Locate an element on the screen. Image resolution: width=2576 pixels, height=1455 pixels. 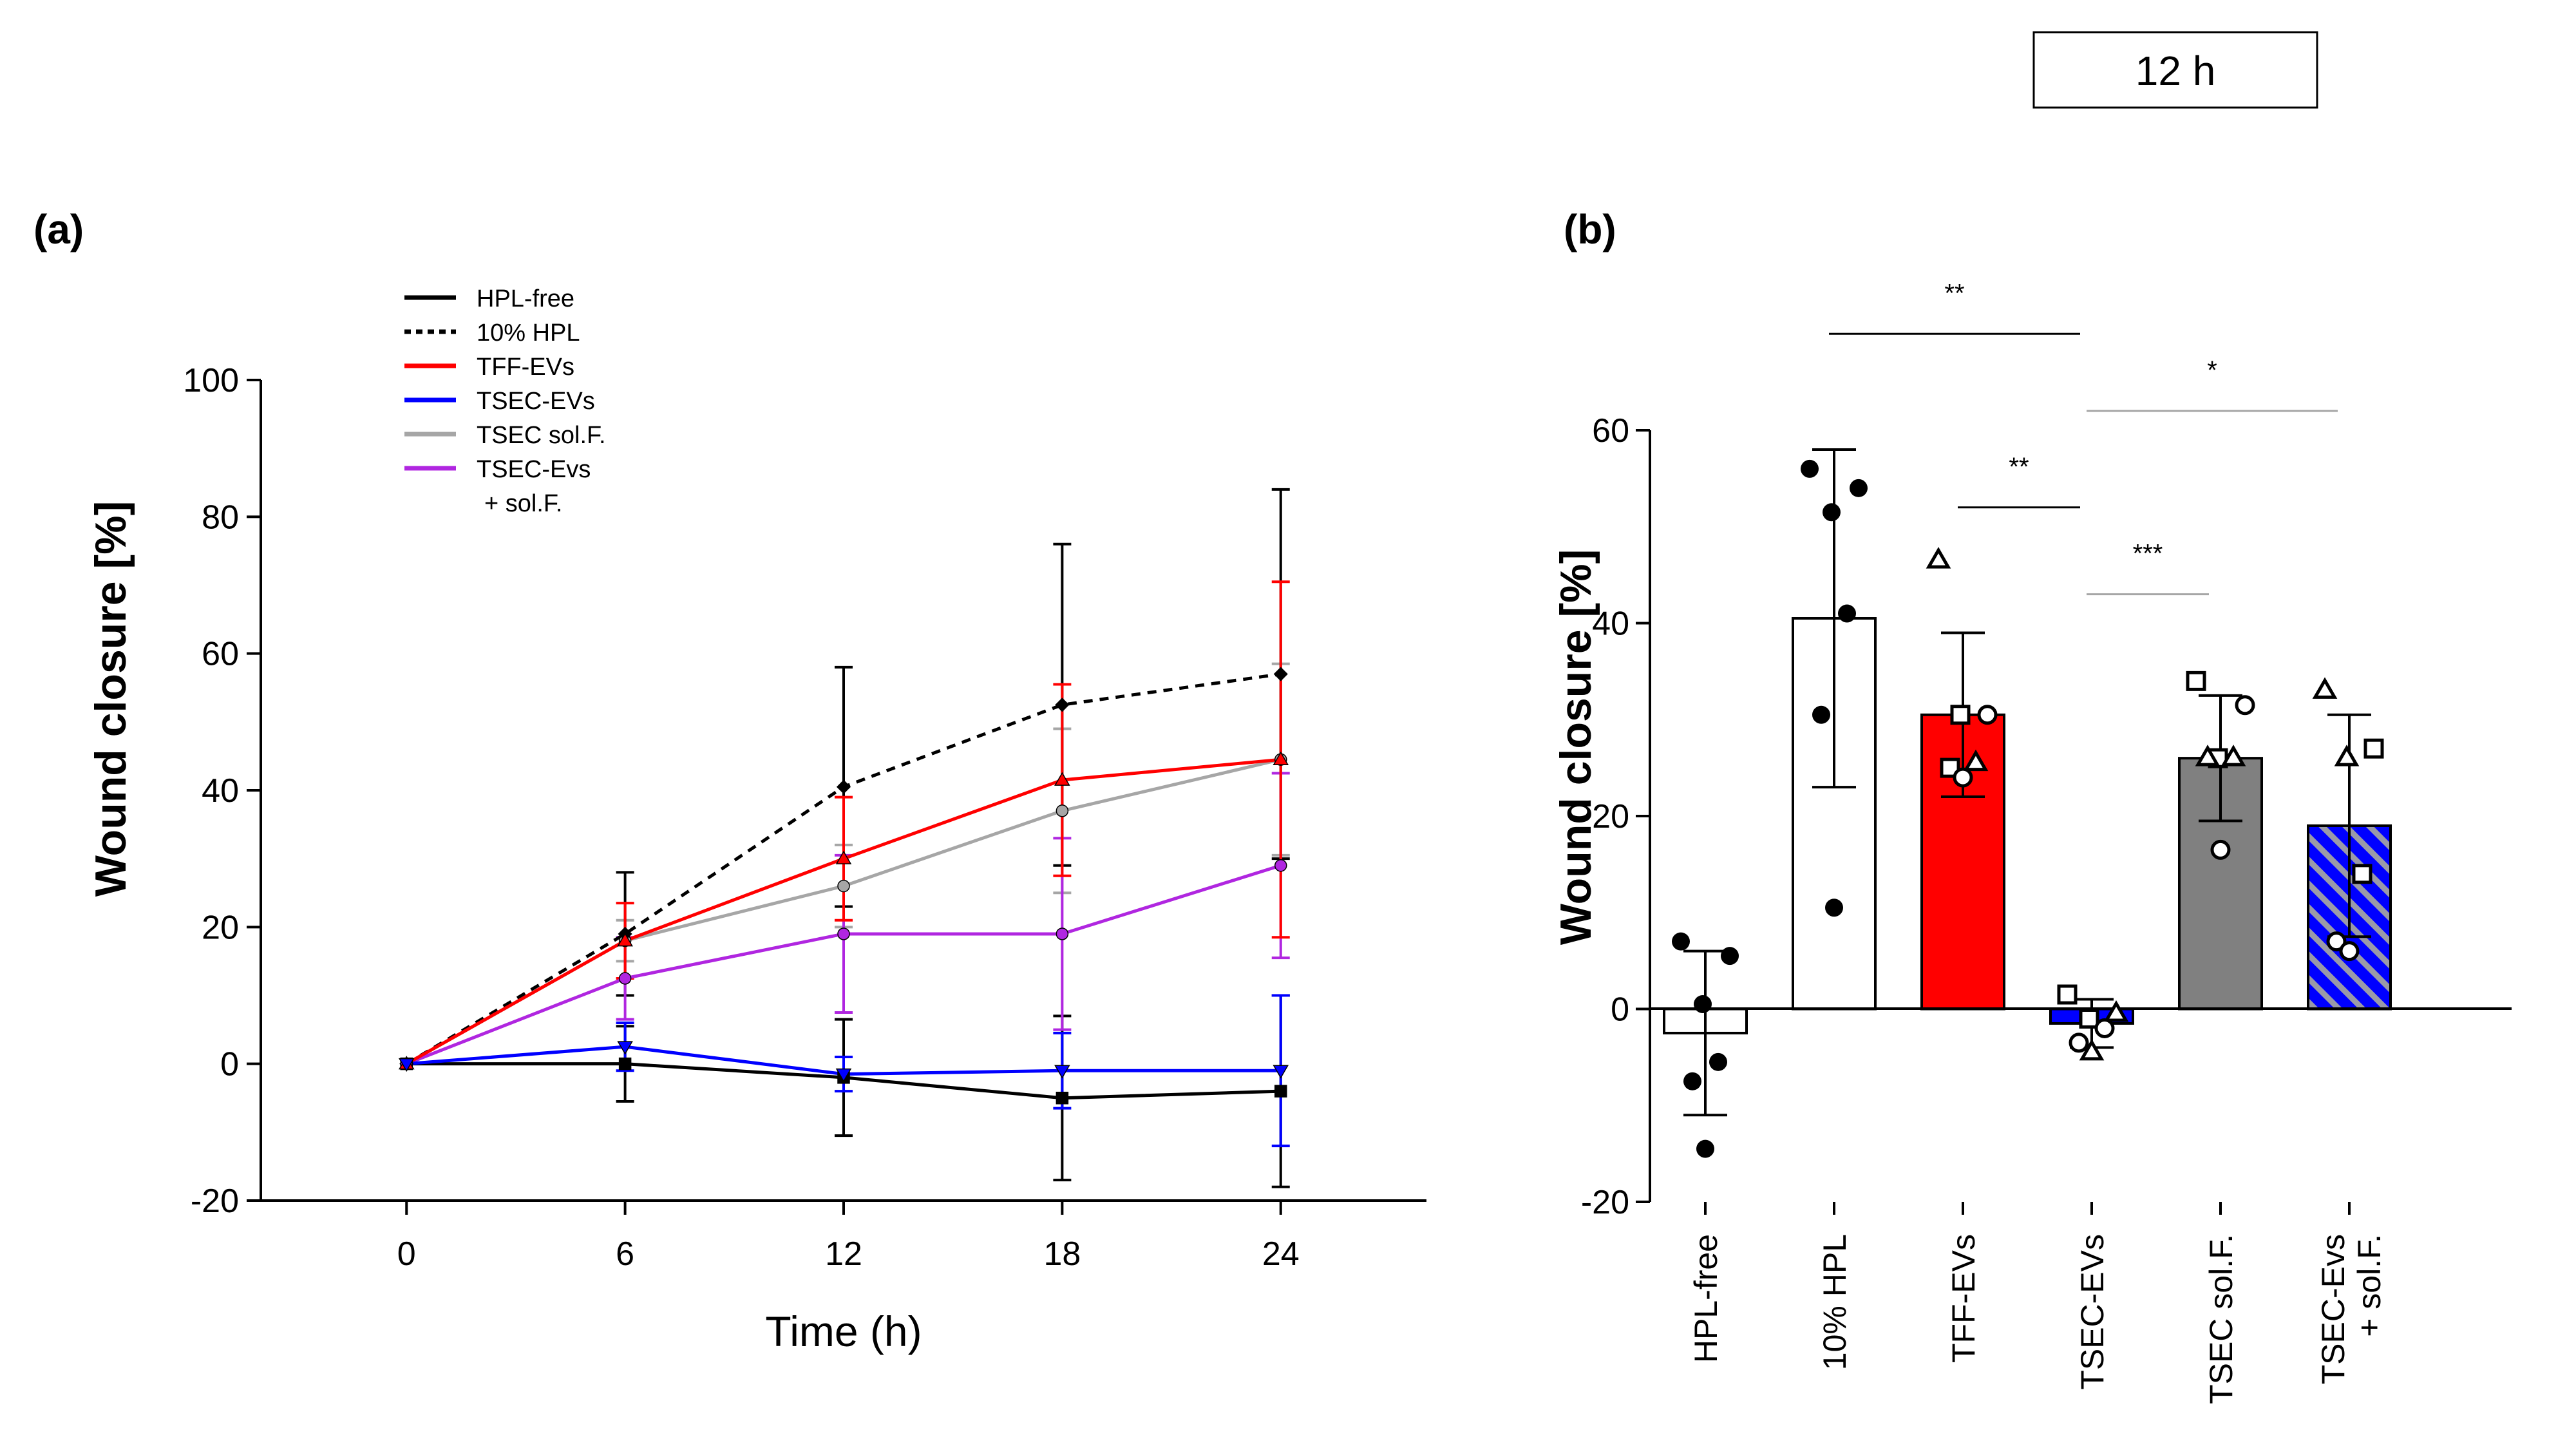
bar-chart-category-label: TSEC sol.F. is located at coordinates (2221, 1319).